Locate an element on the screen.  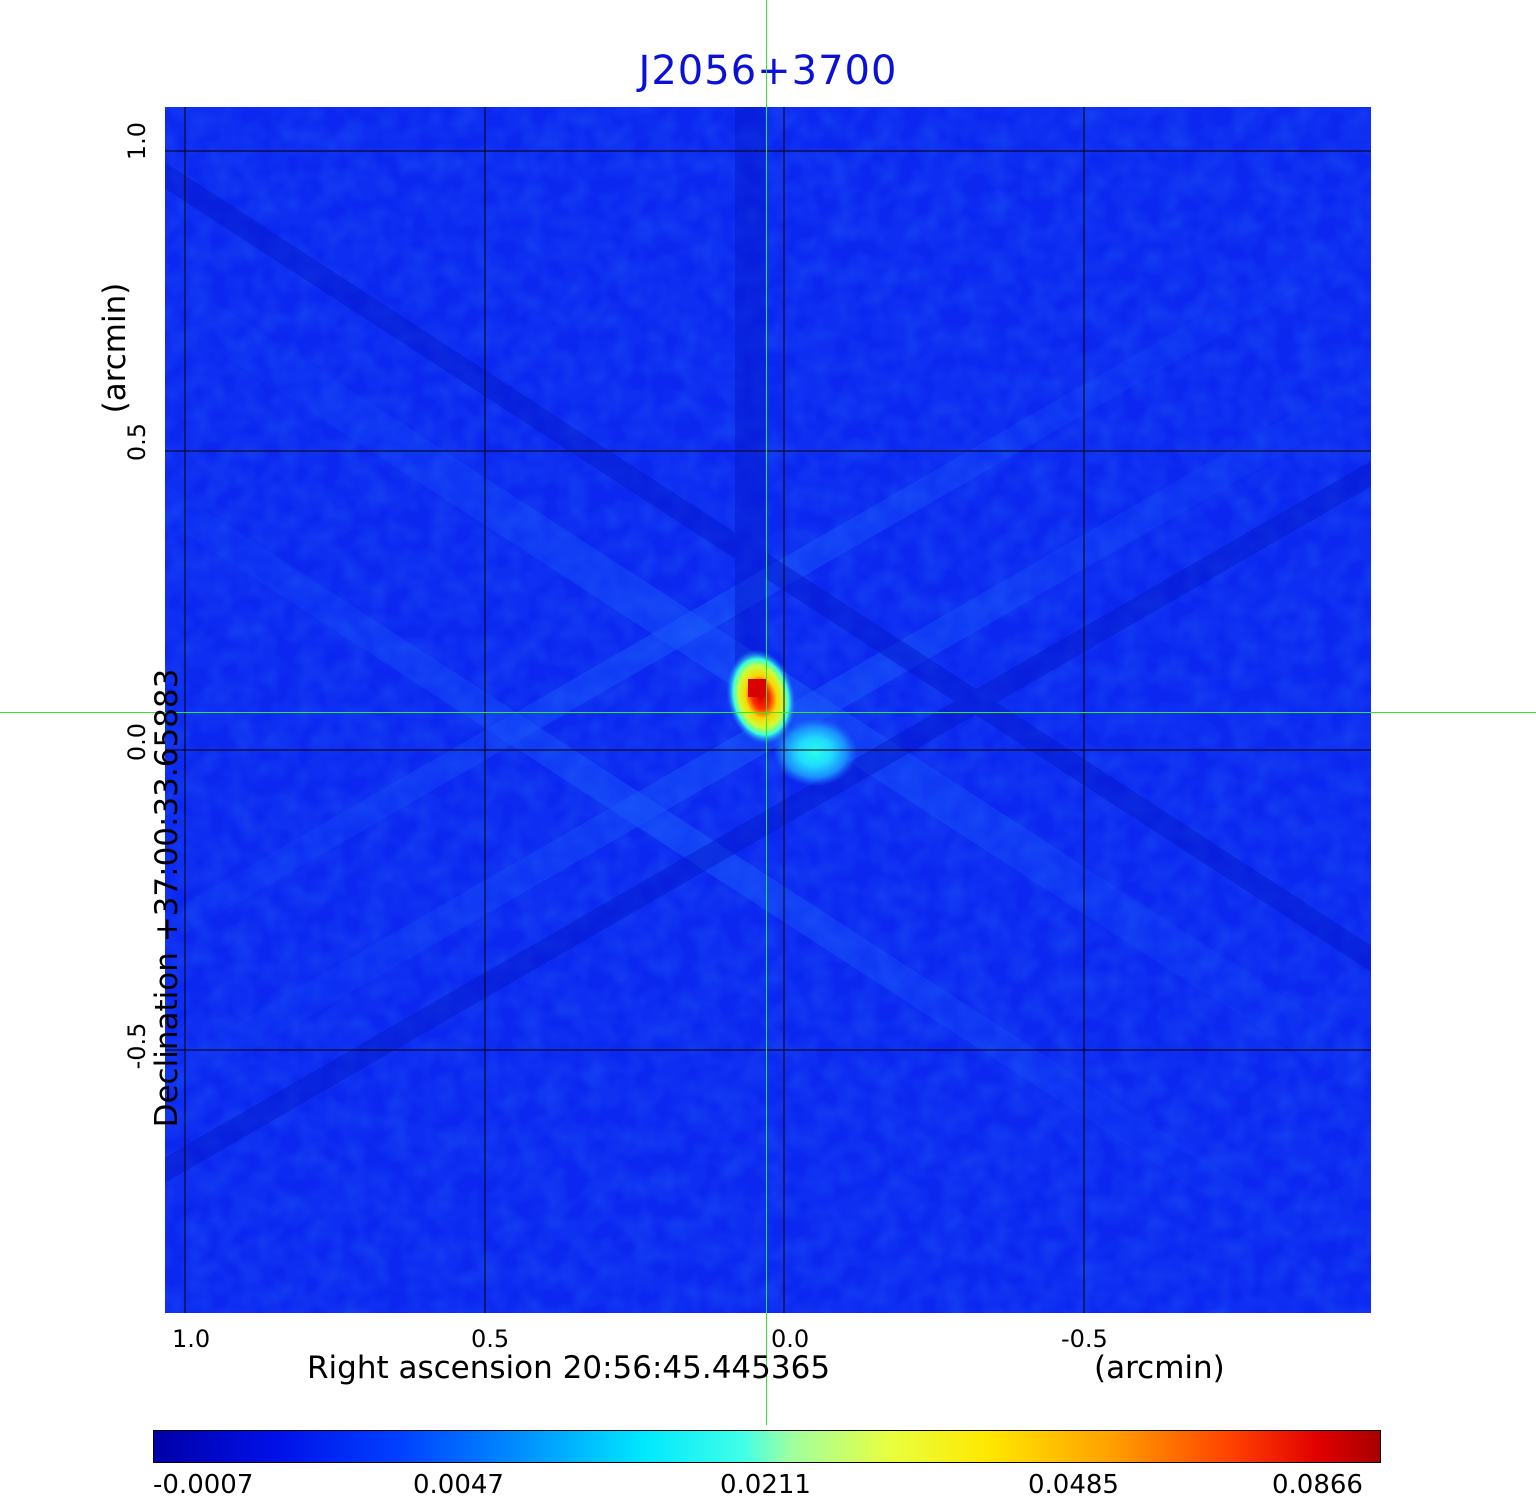
colorbar is located at coordinates (767, 1446).